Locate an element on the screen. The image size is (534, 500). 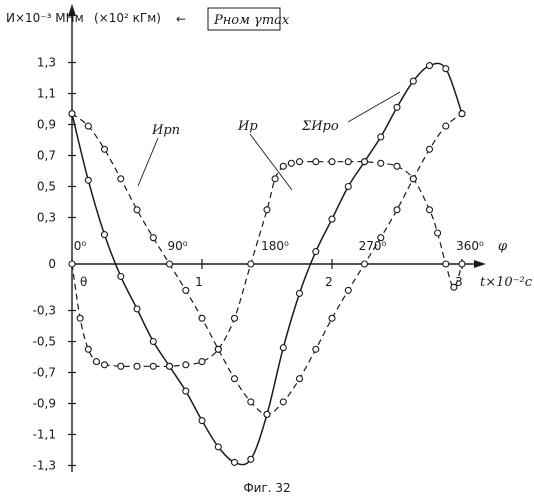
y-tick-label: 1,1 is located at coordinates (46, 94).